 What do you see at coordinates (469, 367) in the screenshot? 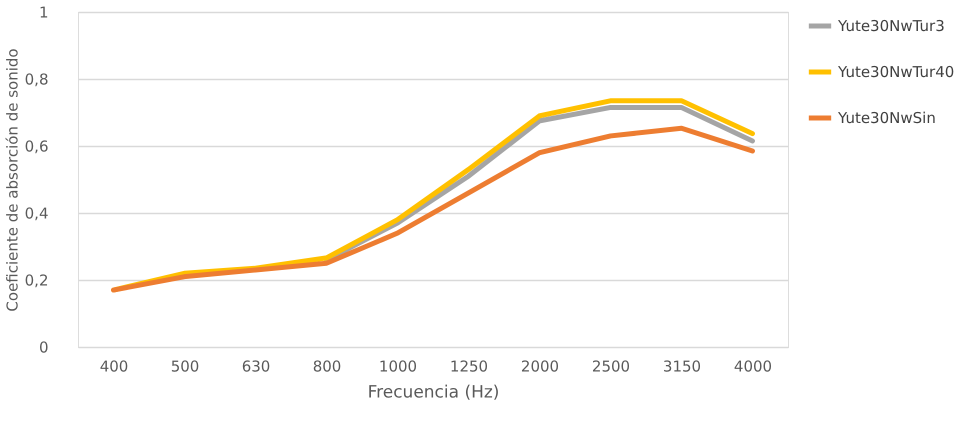
I see `x-tick-label: 1250` at bounding box center [469, 367].